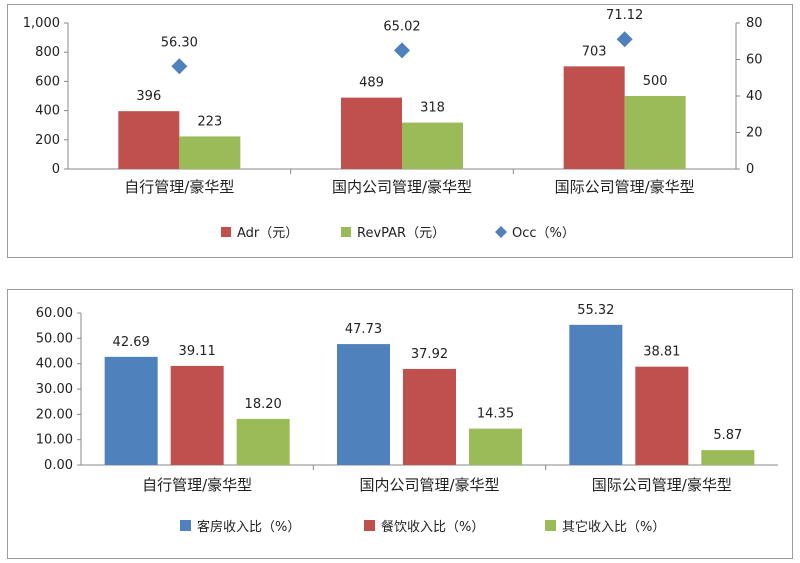 The image size is (800, 563). Describe the element at coordinates (197, 351) in the screenshot. I see `data-label: 39.11` at that location.